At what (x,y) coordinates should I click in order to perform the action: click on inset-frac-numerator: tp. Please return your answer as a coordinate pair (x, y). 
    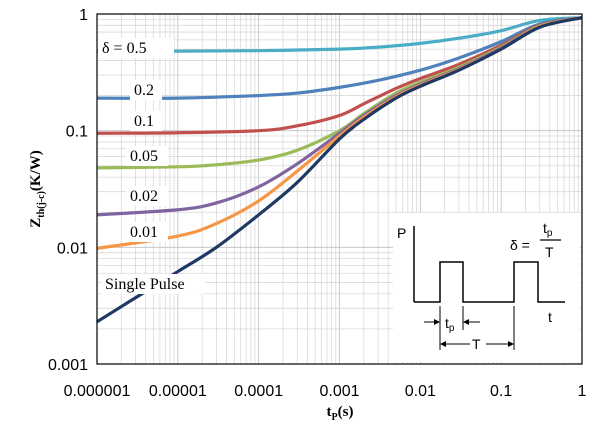
    Looking at the image, I should click on (548, 229).